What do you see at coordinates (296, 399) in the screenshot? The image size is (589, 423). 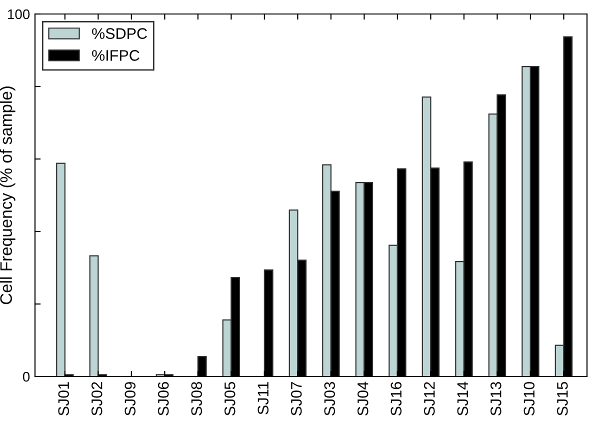 I see `x-tick-label: SJ07` at bounding box center [296, 399].